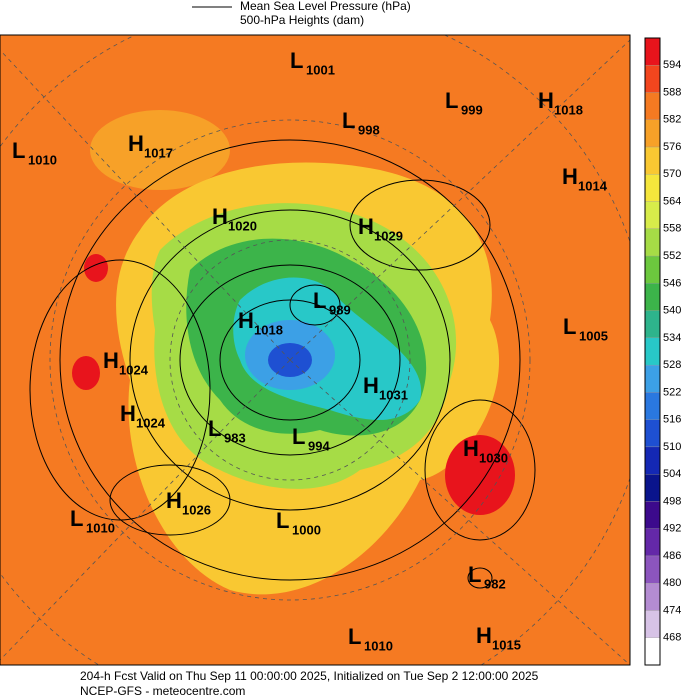 Image resolution: width=681 pixels, height=700 pixels. I want to click on colorbar-label: 468, so click(672, 638).